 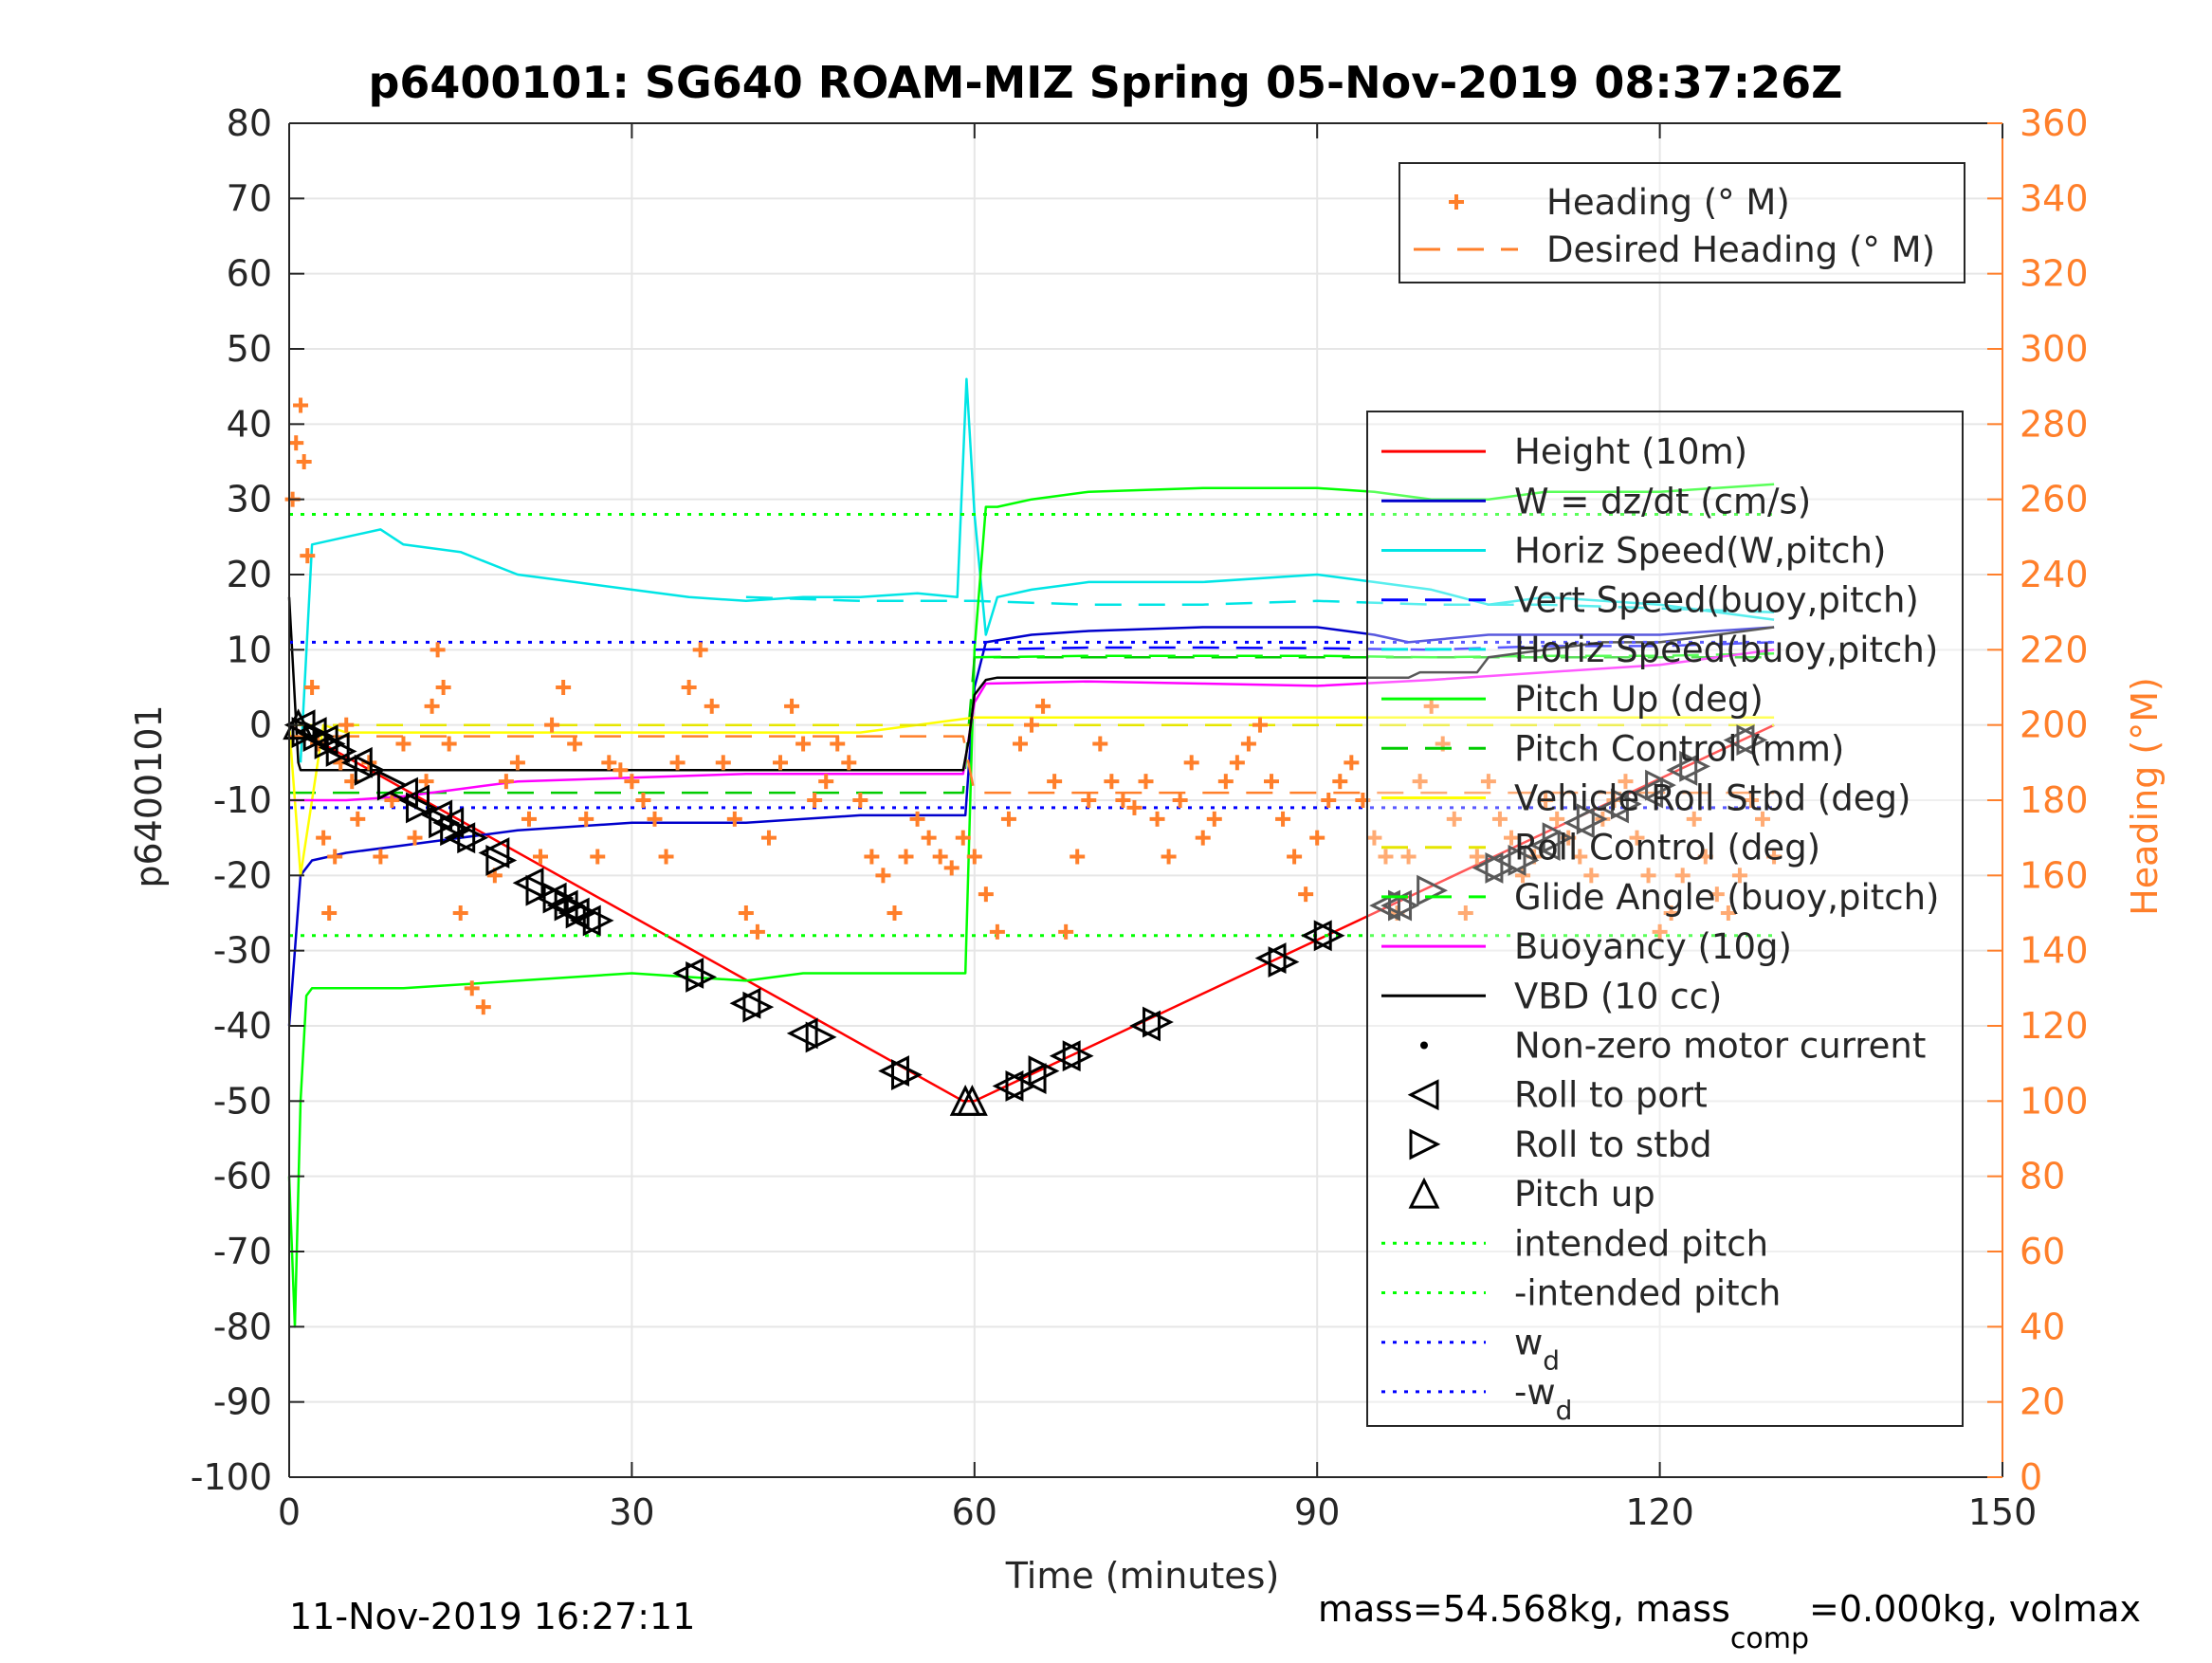 I want to click on legend-label: Pitch up, so click(x=1584, y=1194).